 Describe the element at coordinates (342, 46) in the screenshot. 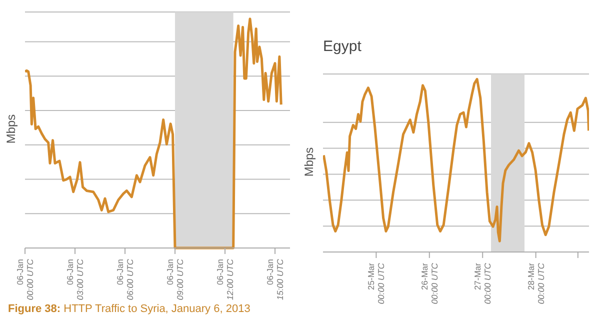

I see `chart-title: Egypt` at that location.